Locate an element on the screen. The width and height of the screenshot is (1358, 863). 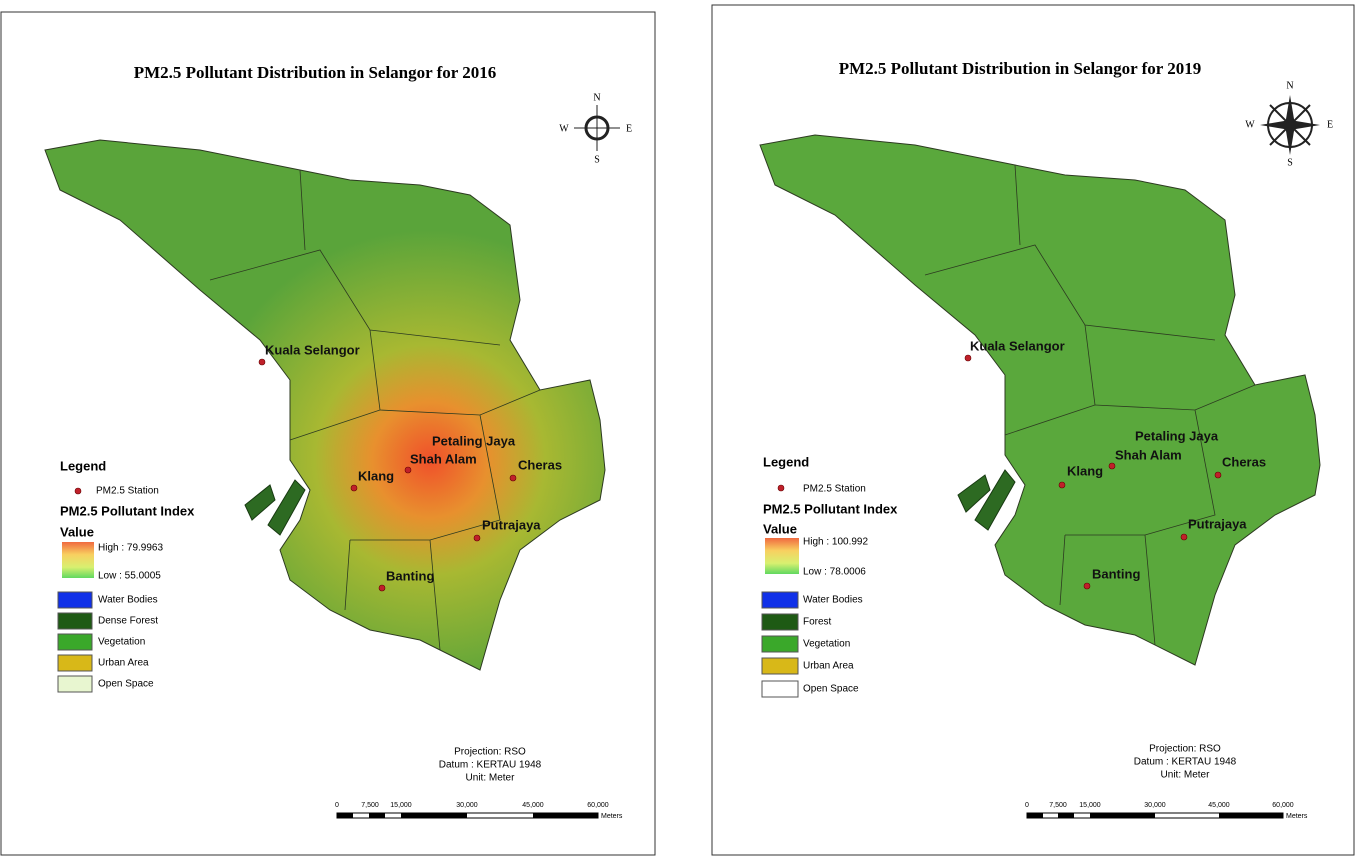
legend-low: Low : 78.0006 is located at coordinates (834, 572).